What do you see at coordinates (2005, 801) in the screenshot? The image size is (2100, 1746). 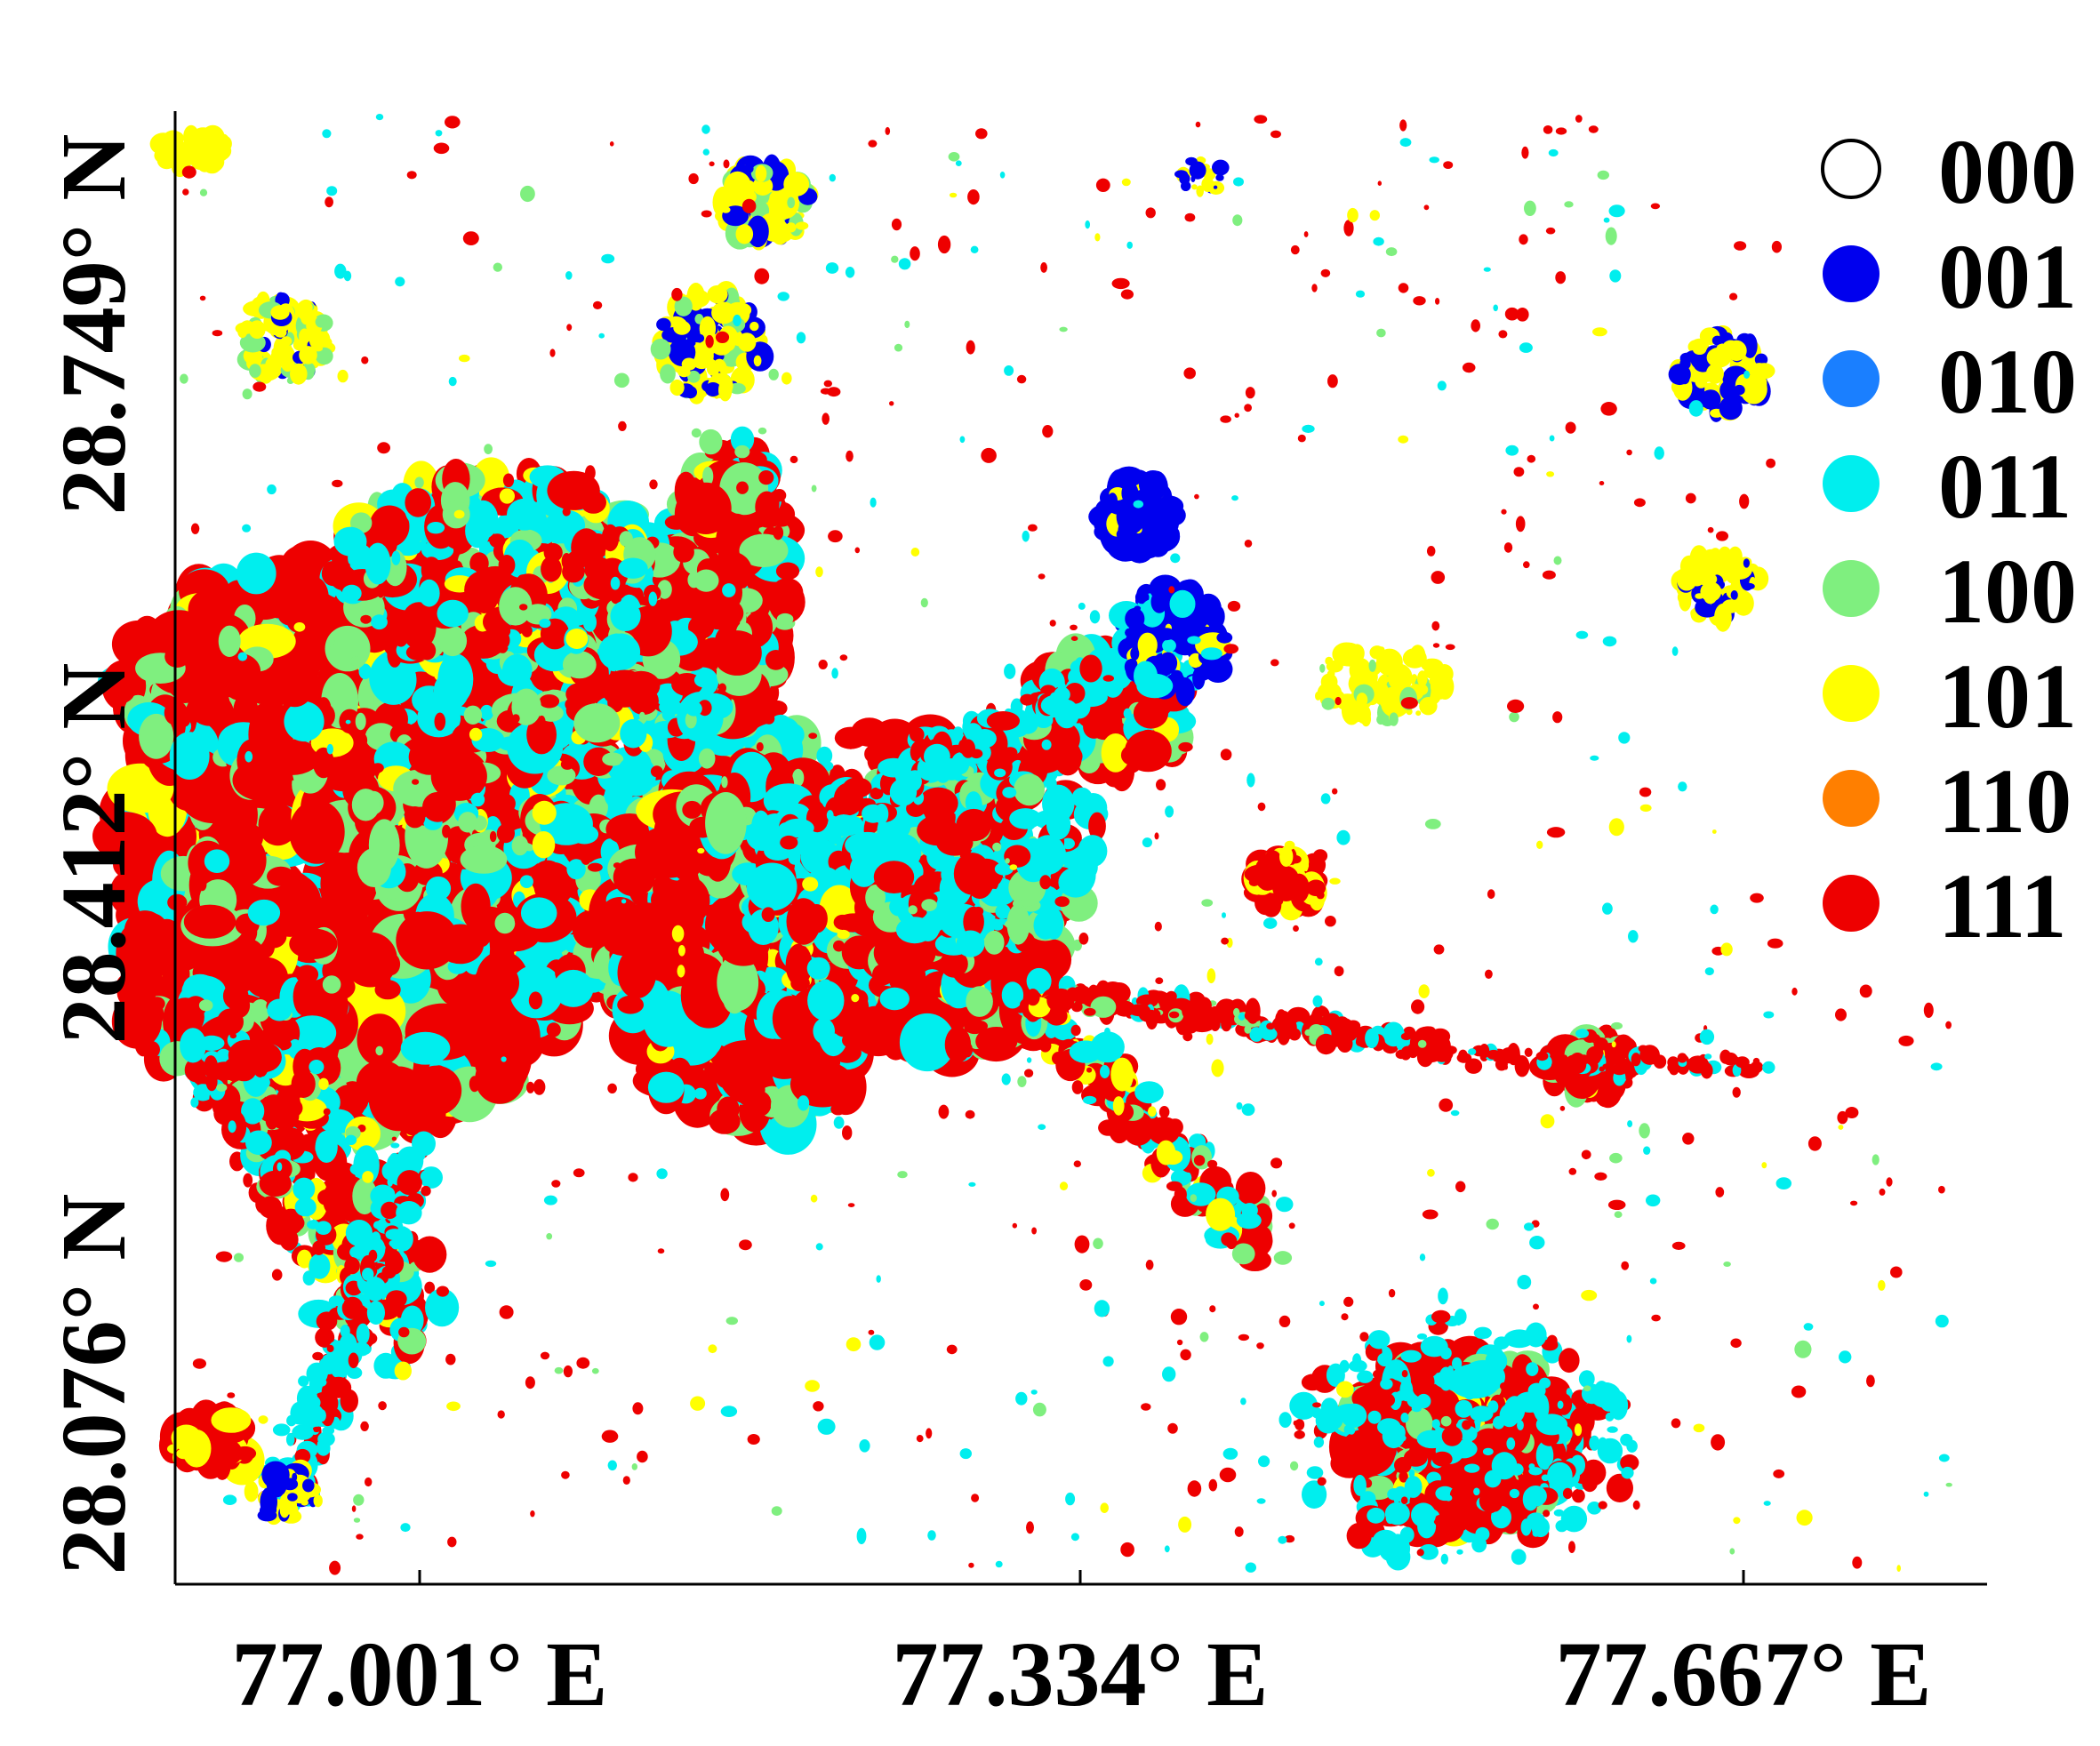 I see `legend-label-110: 110` at bounding box center [2005, 801].